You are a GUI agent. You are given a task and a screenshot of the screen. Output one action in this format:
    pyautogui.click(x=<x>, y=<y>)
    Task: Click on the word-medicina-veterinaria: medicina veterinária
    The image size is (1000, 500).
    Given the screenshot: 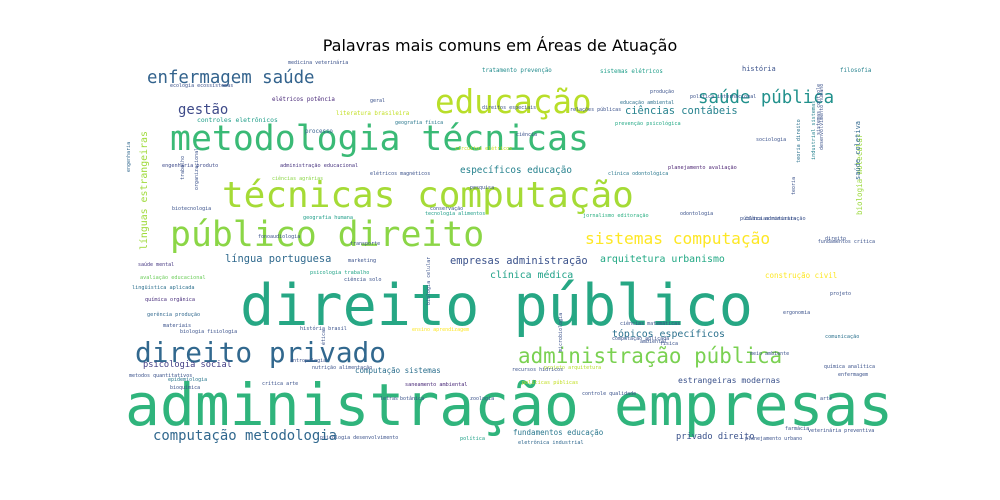 What is the action you would take?
    pyautogui.click(x=318, y=62)
    